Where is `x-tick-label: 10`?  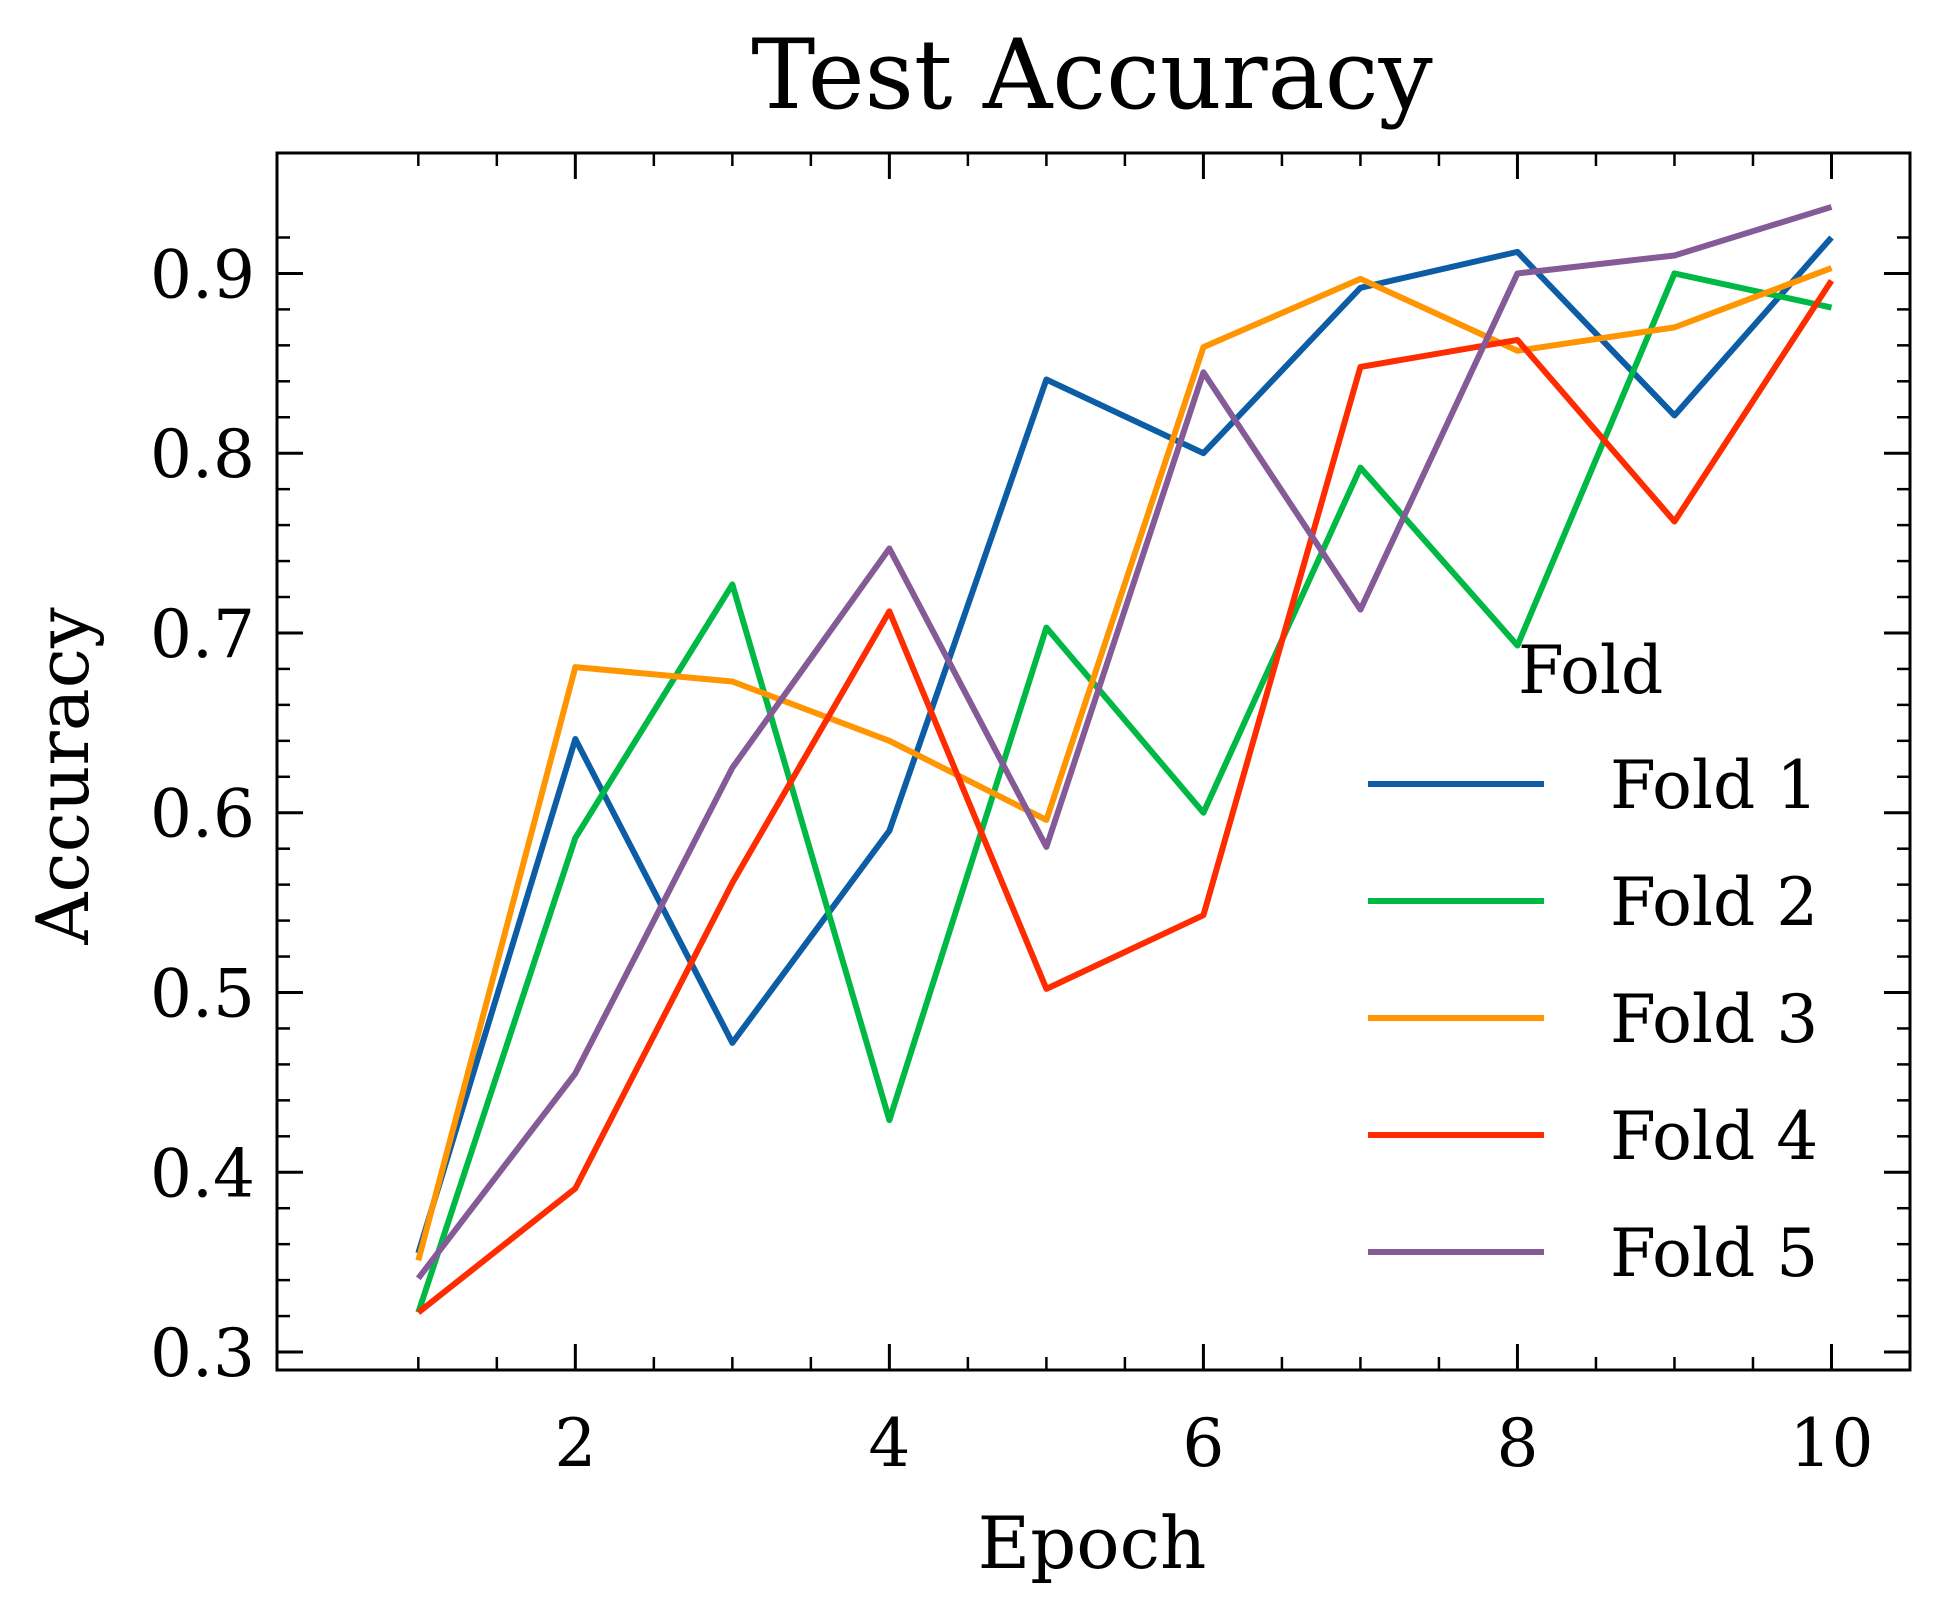 x-tick-label: 10 is located at coordinates (1831, 1443).